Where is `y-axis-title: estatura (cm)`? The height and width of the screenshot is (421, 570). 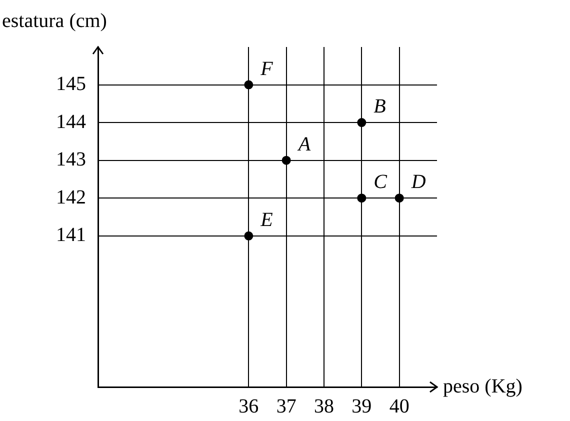 y-axis-title: estatura (cm) is located at coordinates (54, 21).